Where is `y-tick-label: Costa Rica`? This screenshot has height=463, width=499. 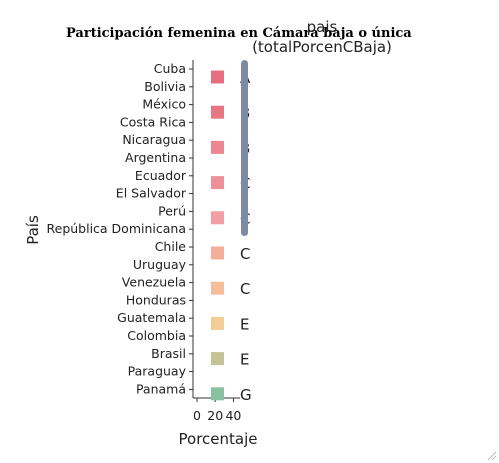 y-tick-label: Costa Rica is located at coordinates (153, 121).